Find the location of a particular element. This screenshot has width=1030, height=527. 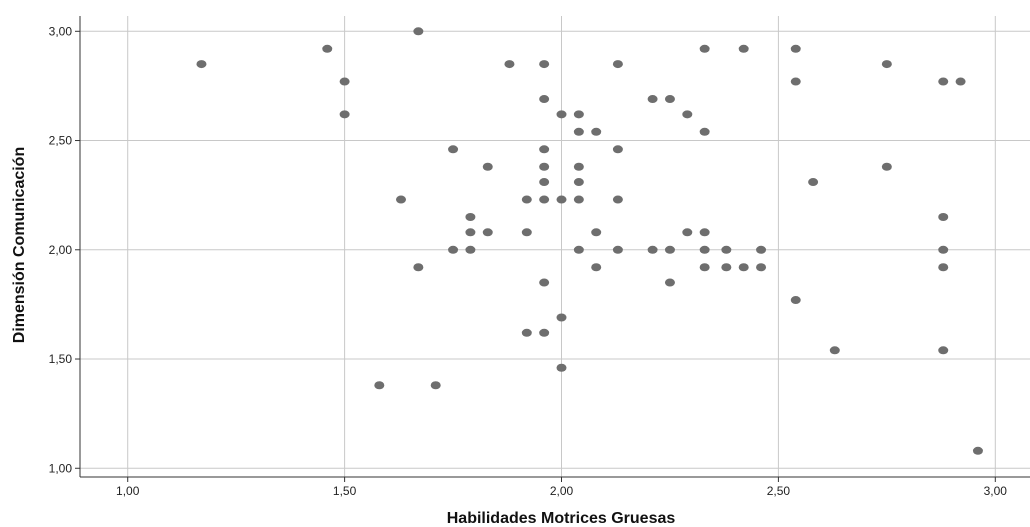

x-tick-label: 1,00 is located at coordinates (128, 491).